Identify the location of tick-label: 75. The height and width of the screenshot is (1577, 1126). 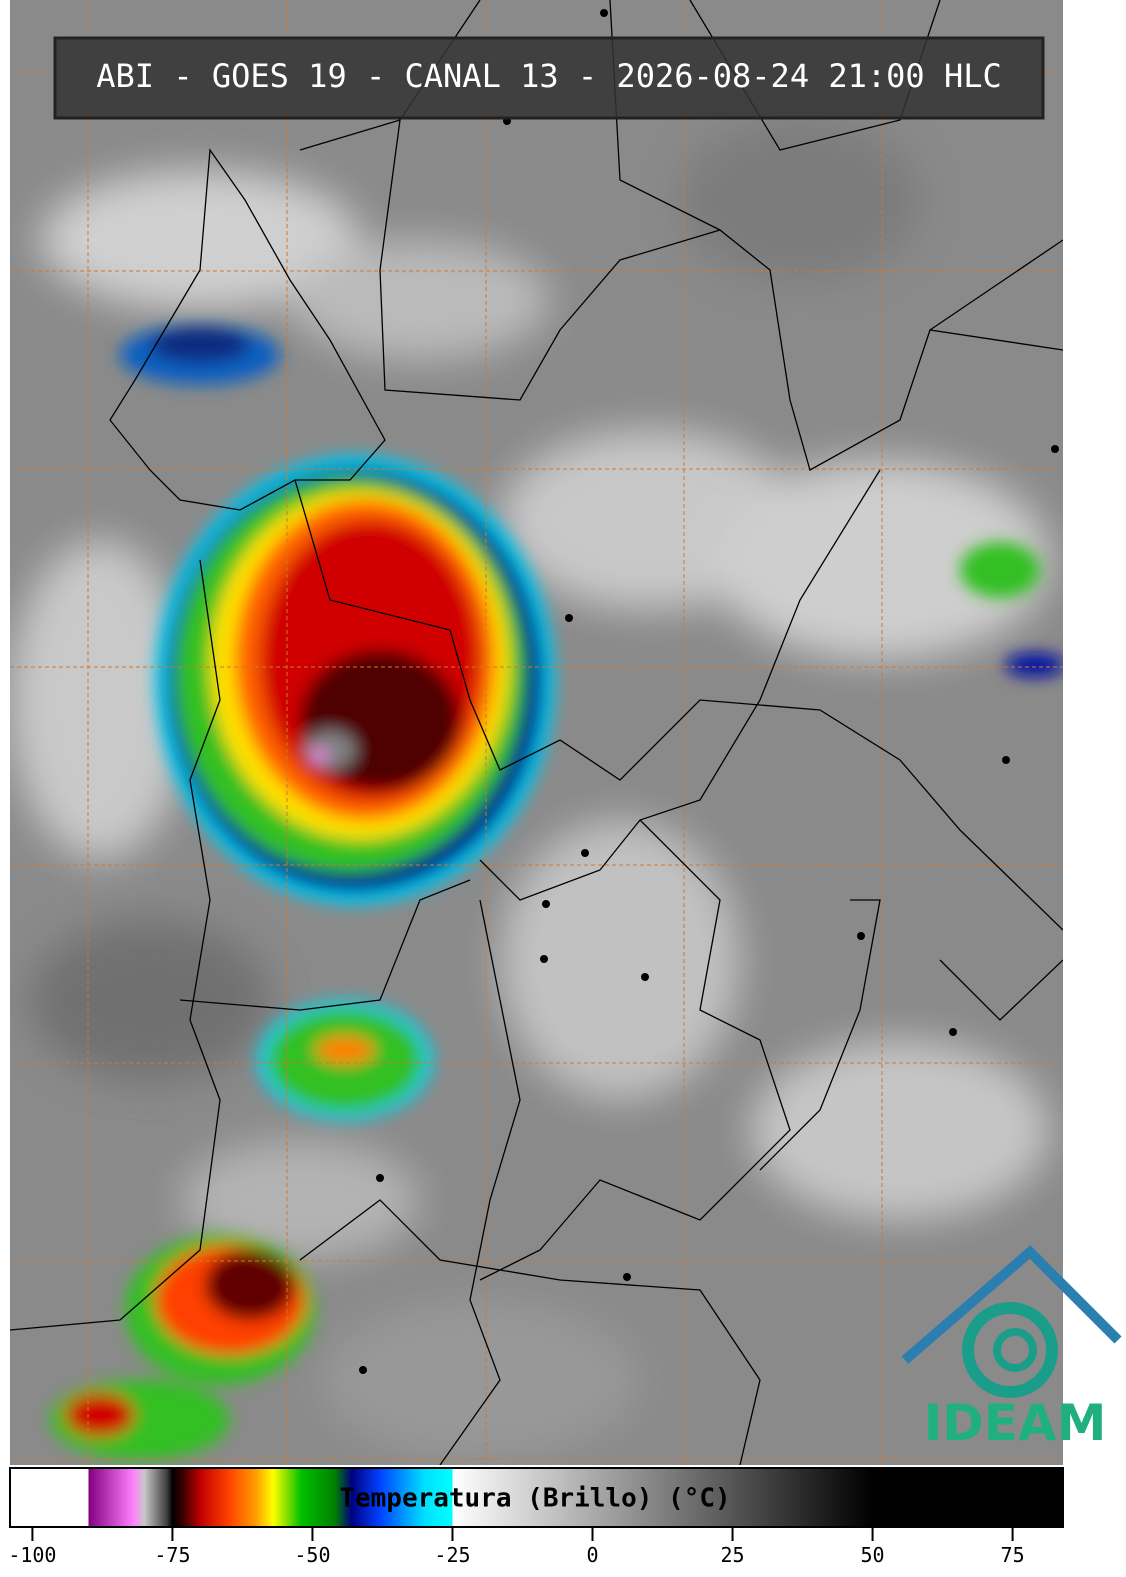
(1013, 1555).